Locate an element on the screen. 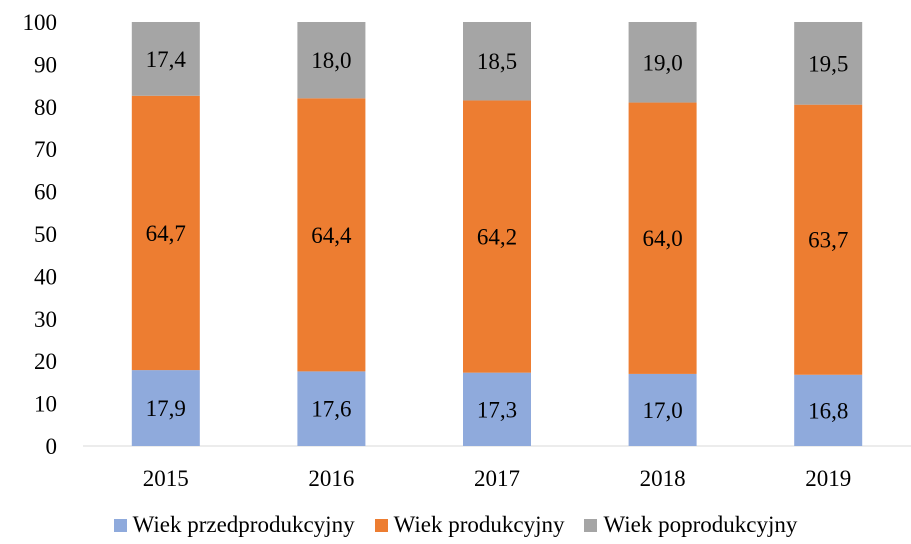 Image resolution: width=911 pixels, height=544 pixels. legend-item-post-working-age: Wiek poprodukcyjny is located at coordinates (690, 525).